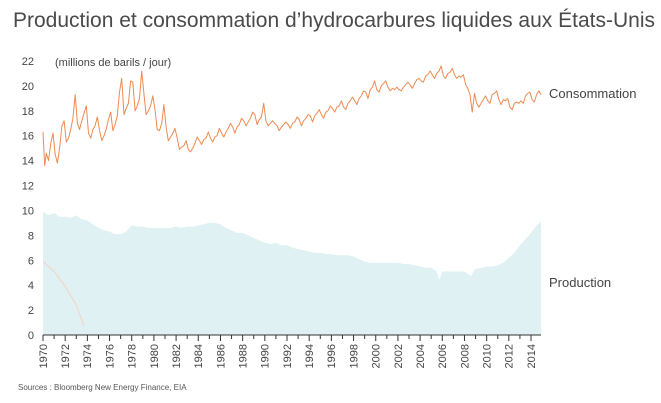  Describe the element at coordinates (28, 112) in the screenshot. I see `y-tick-label: 18` at that location.